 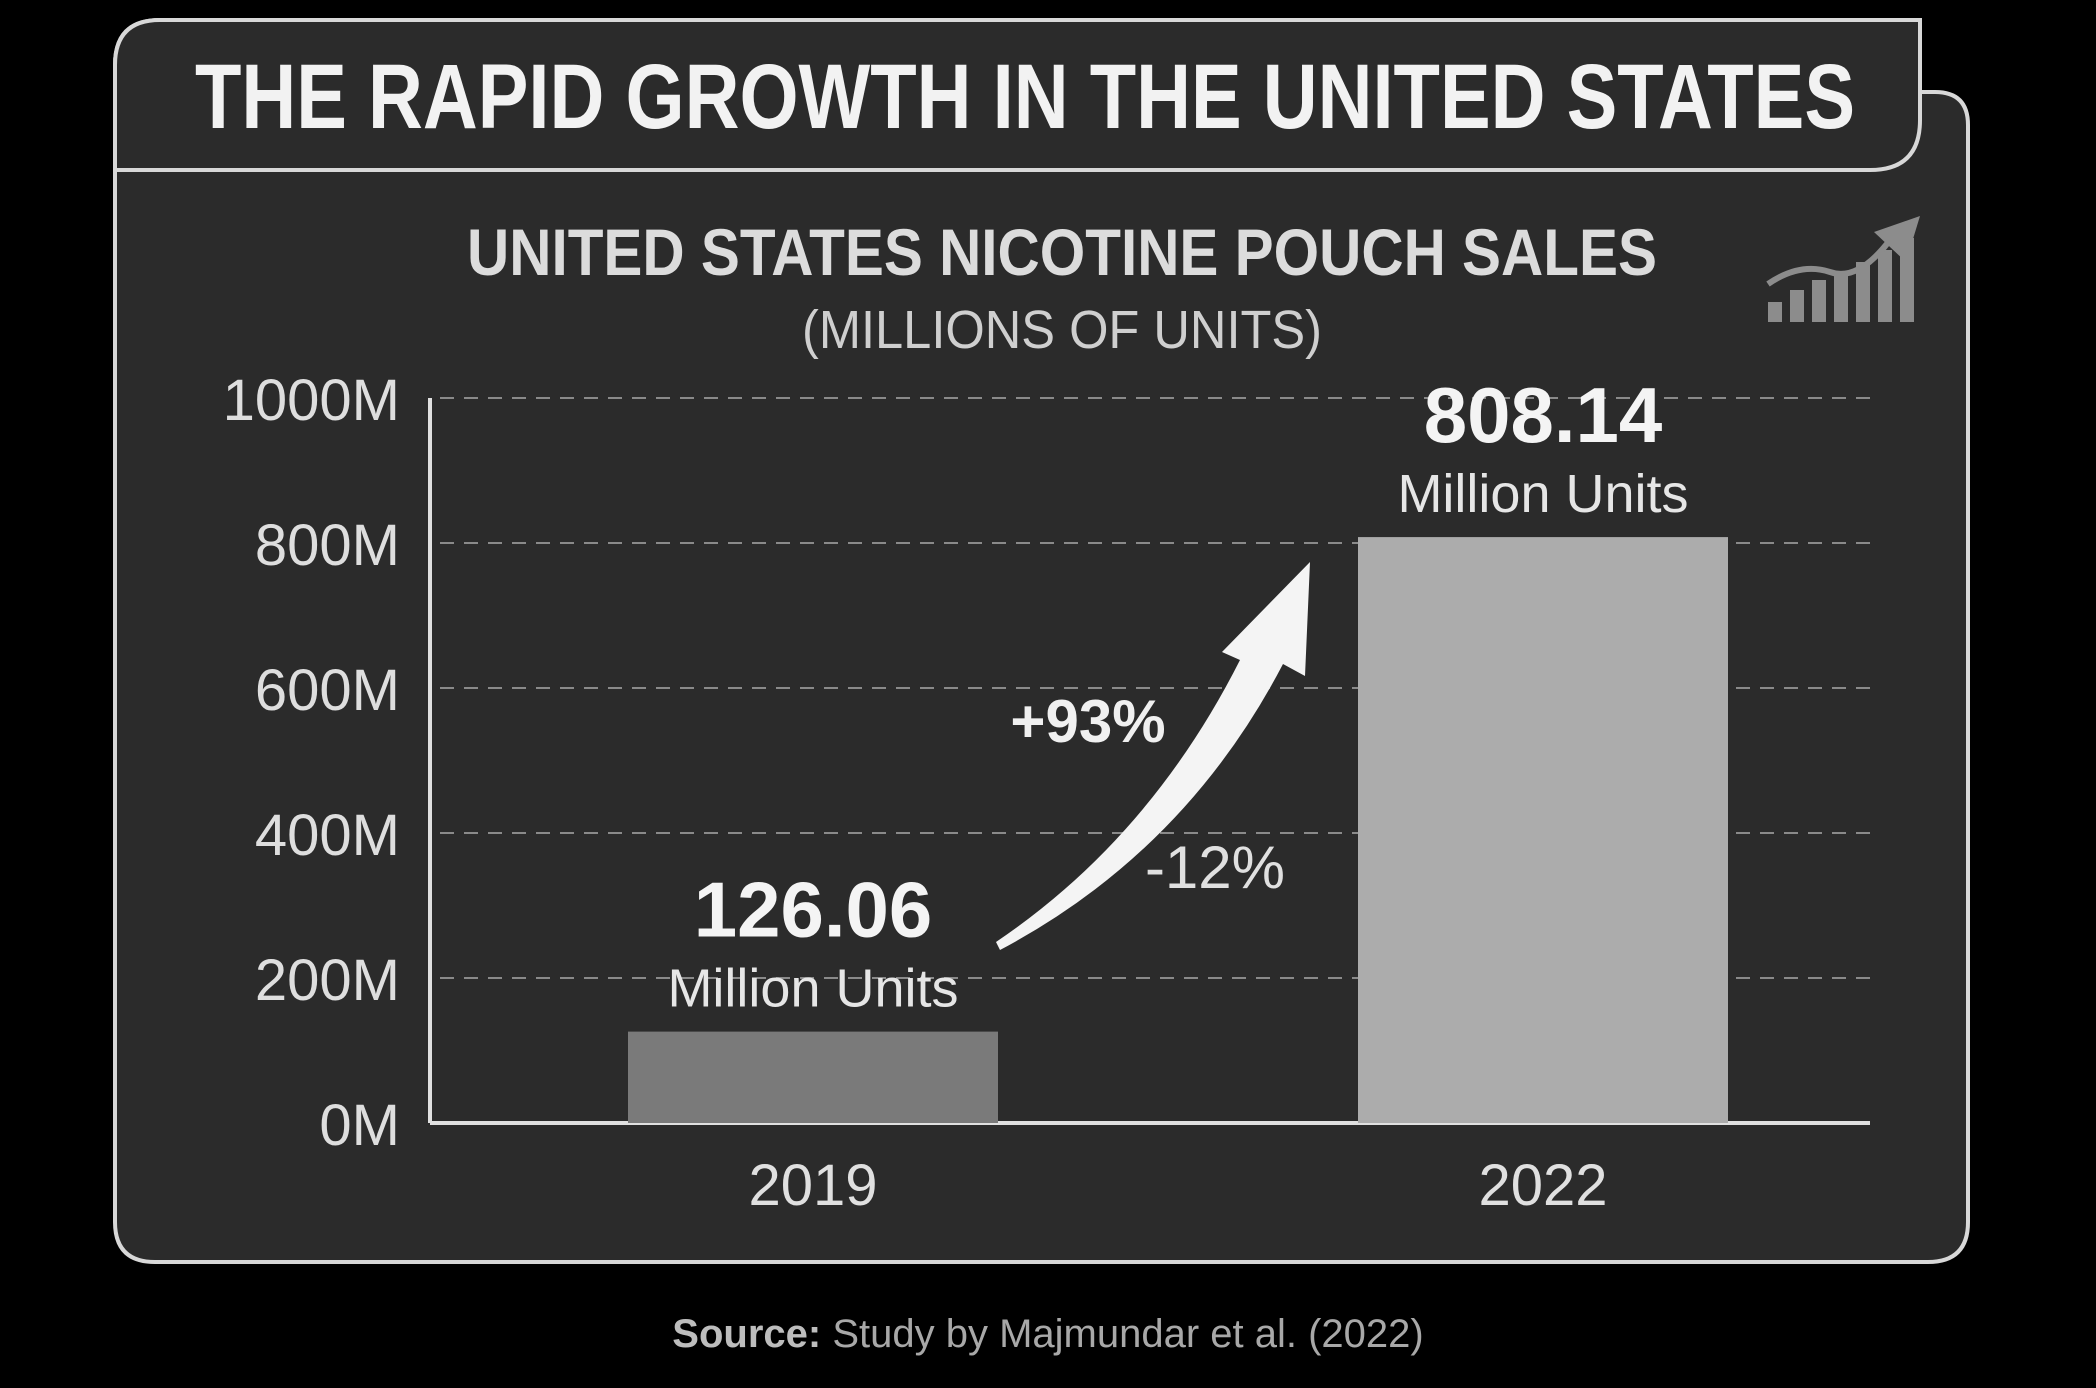 What do you see at coordinates (1215, 867) in the screenshot?
I see `annotation-minus-12: -12%` at bounding box center [1215, 867].